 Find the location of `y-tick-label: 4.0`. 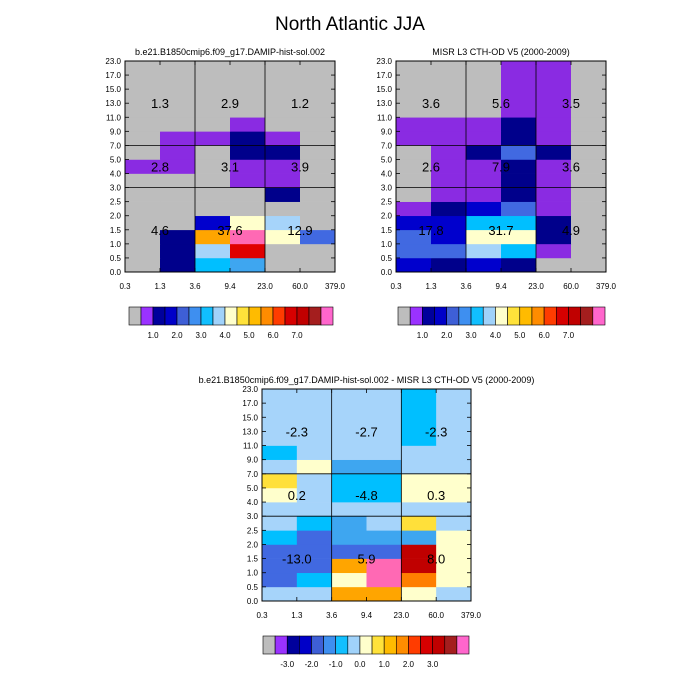

y-tick-label: 4.0 is located at coordinates (387, 174).